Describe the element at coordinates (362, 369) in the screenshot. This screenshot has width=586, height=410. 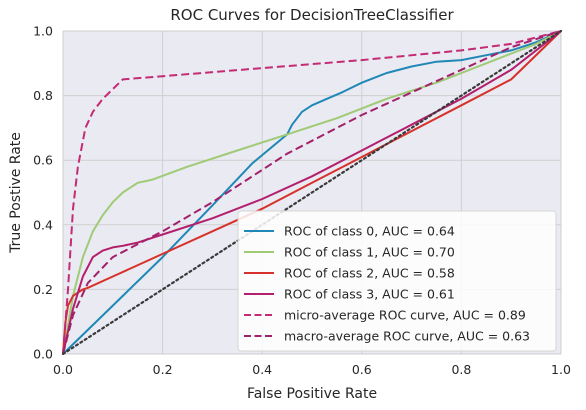
I see `x-tick-label: 0.6` at that location.